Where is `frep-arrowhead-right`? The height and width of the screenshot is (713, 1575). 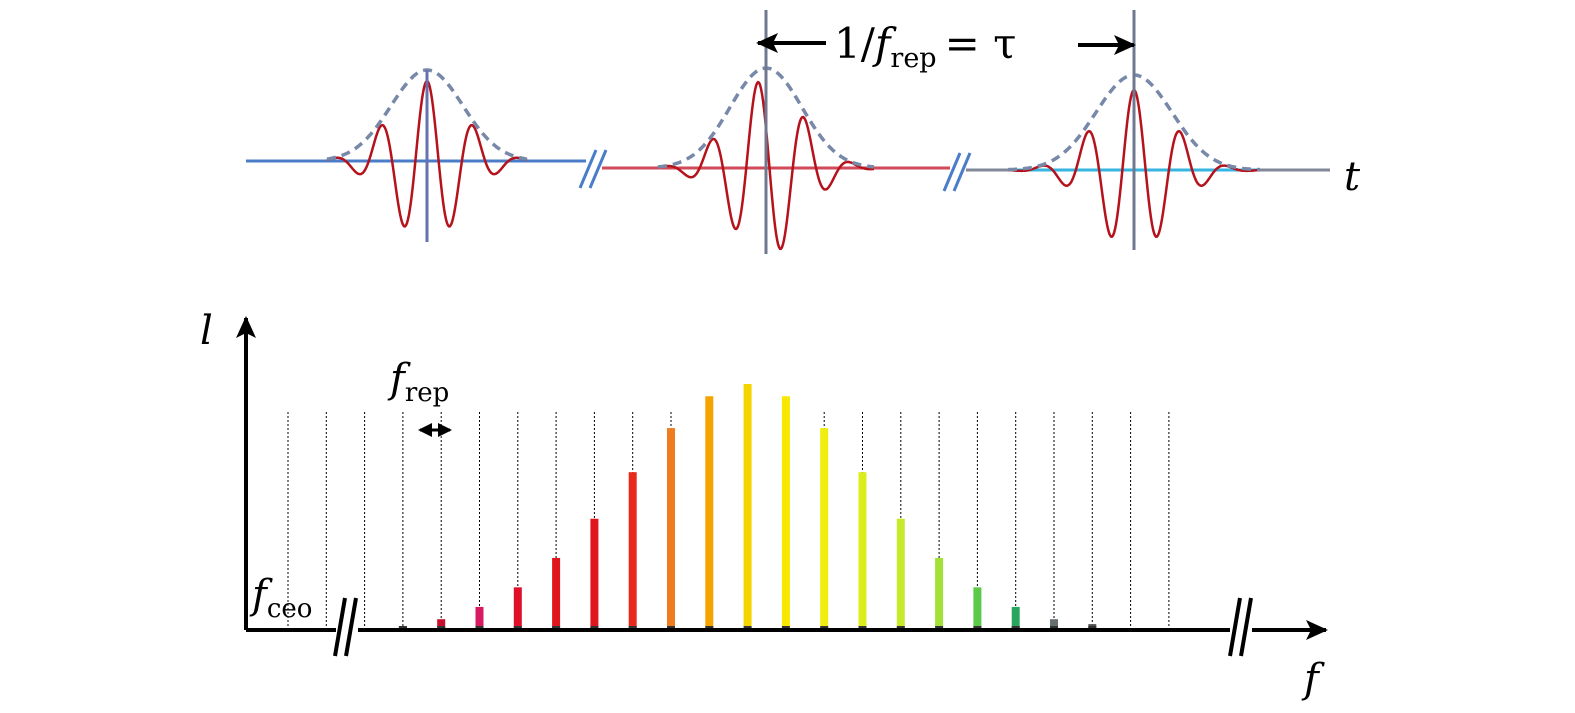 frep-arrowhead-right is located at coordinates (445, 430).